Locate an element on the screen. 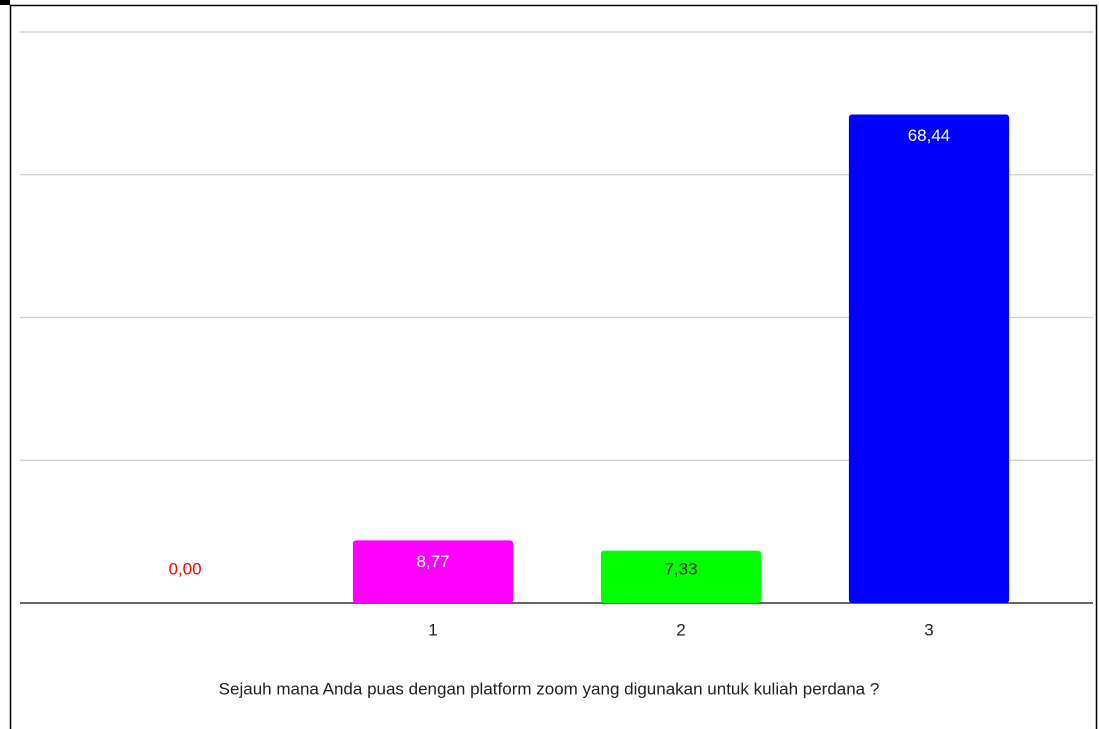 The width and height of the screenshot is (1099, 729). corner-mark is located at coordinates (5, 2).